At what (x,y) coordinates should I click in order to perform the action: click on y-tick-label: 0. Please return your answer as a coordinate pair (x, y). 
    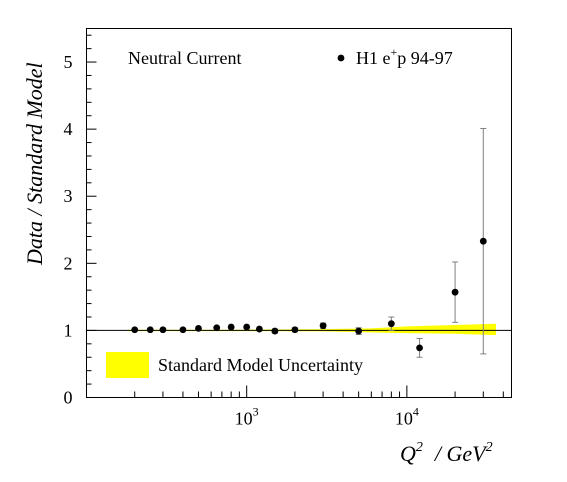
    Looking at the image, I should click on (68, 398).